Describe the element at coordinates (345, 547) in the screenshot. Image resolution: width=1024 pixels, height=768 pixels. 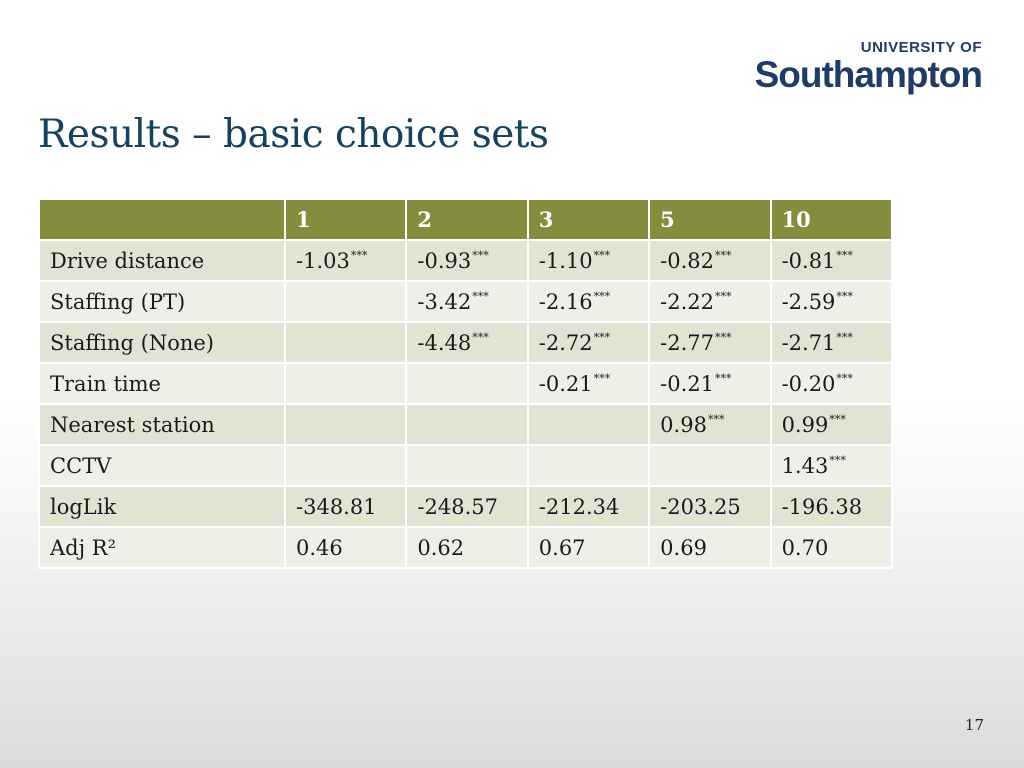
I see `coefficient-cell: 0.46` at that location.